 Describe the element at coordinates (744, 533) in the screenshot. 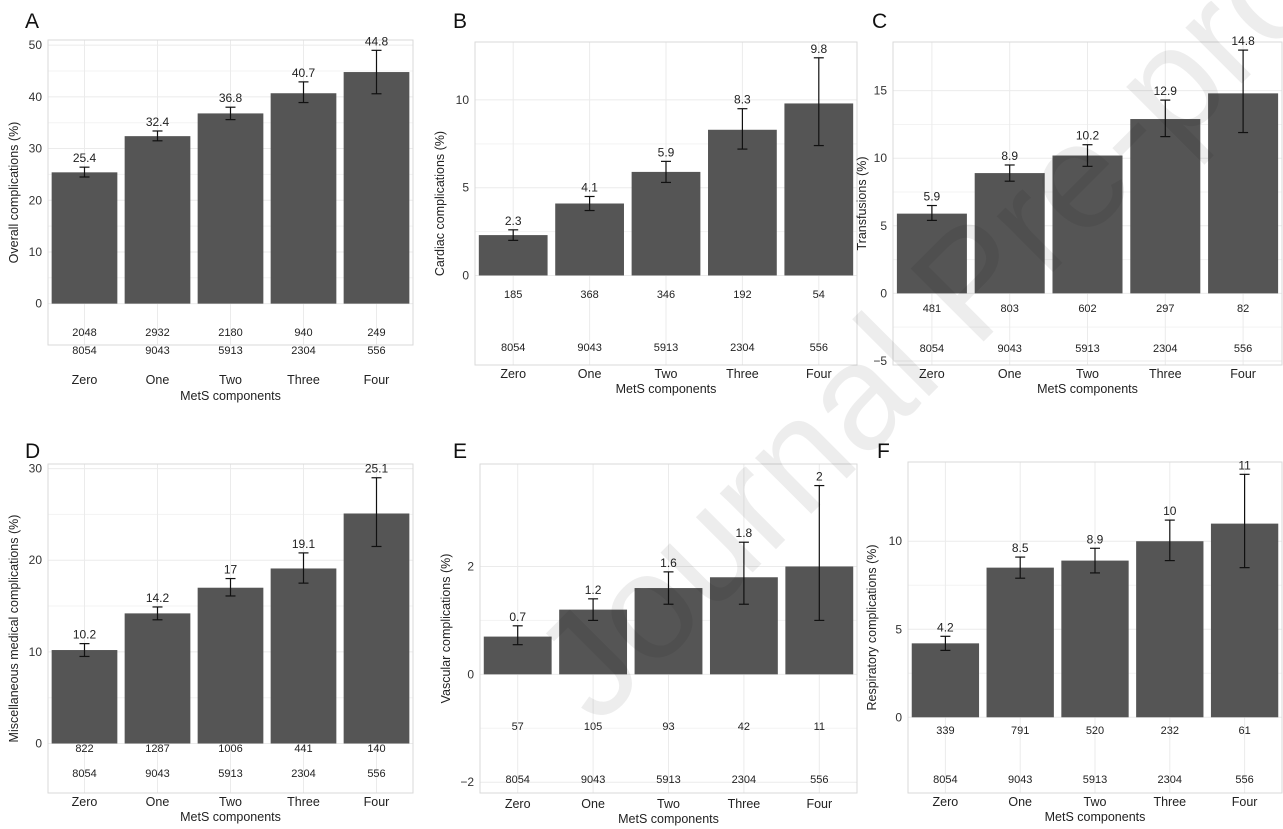

I see `value-label: 1.8` at that location.